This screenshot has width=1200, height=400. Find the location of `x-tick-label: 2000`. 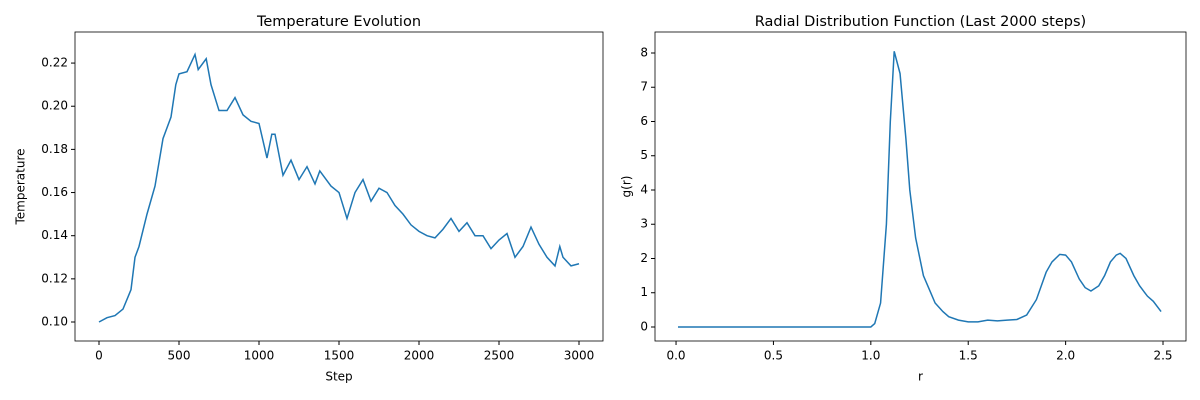

x-tick-label: 2000 is located at coordinates (419, 356).